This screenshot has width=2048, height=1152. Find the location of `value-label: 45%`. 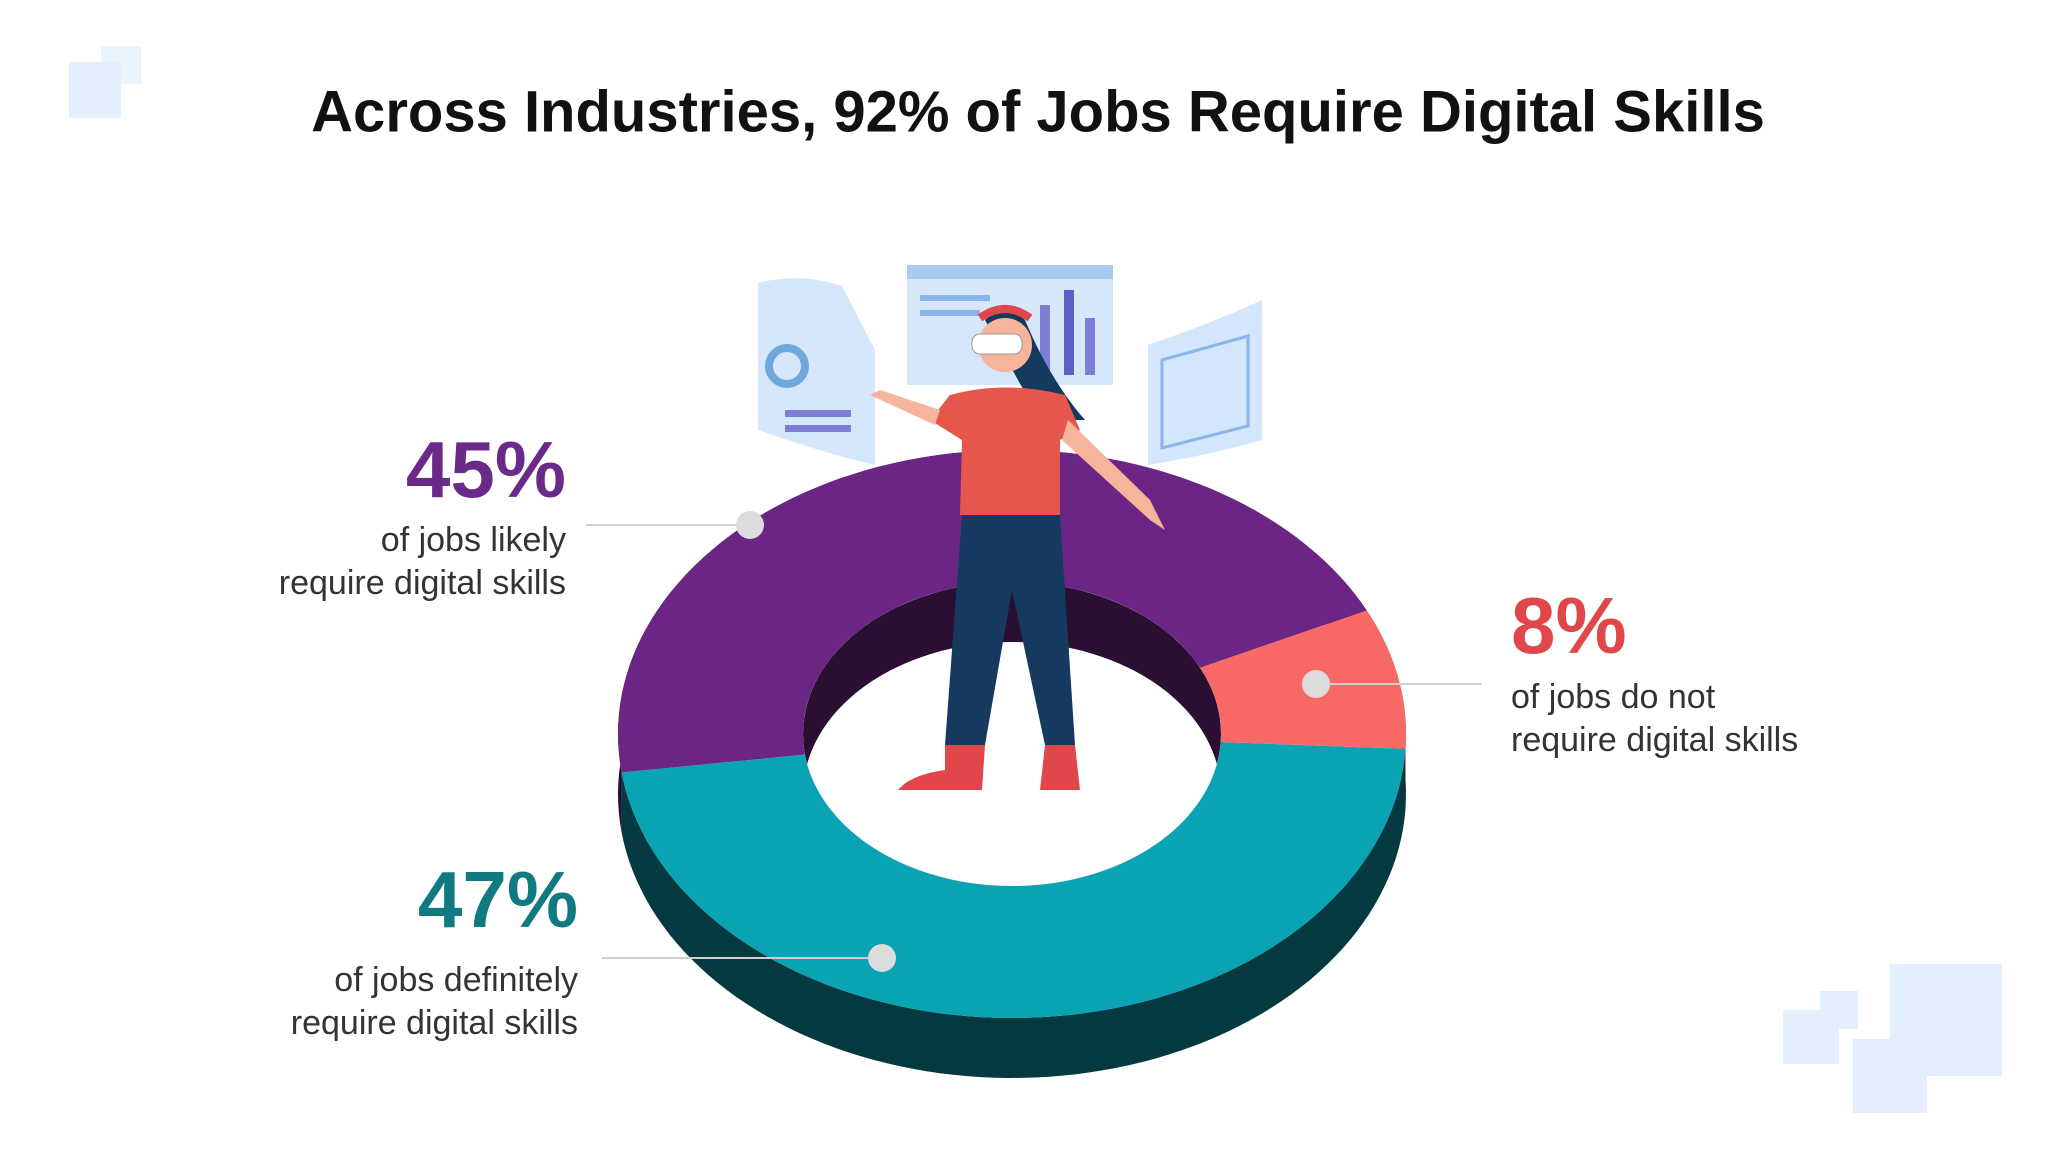

value-label: 45% is located at coordinates (486, 469).